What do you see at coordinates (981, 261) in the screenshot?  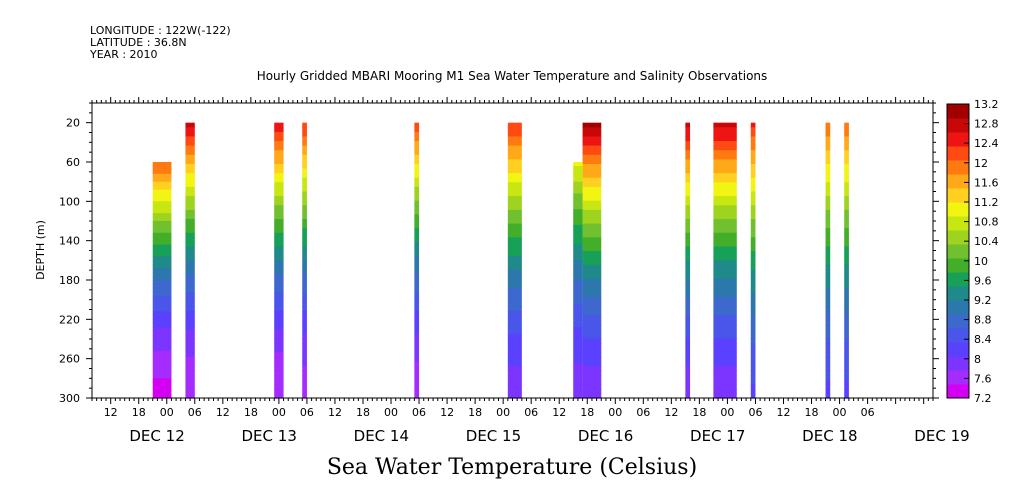 I see `colorbar-tick-label: 10` at bounding box center [981, 261].